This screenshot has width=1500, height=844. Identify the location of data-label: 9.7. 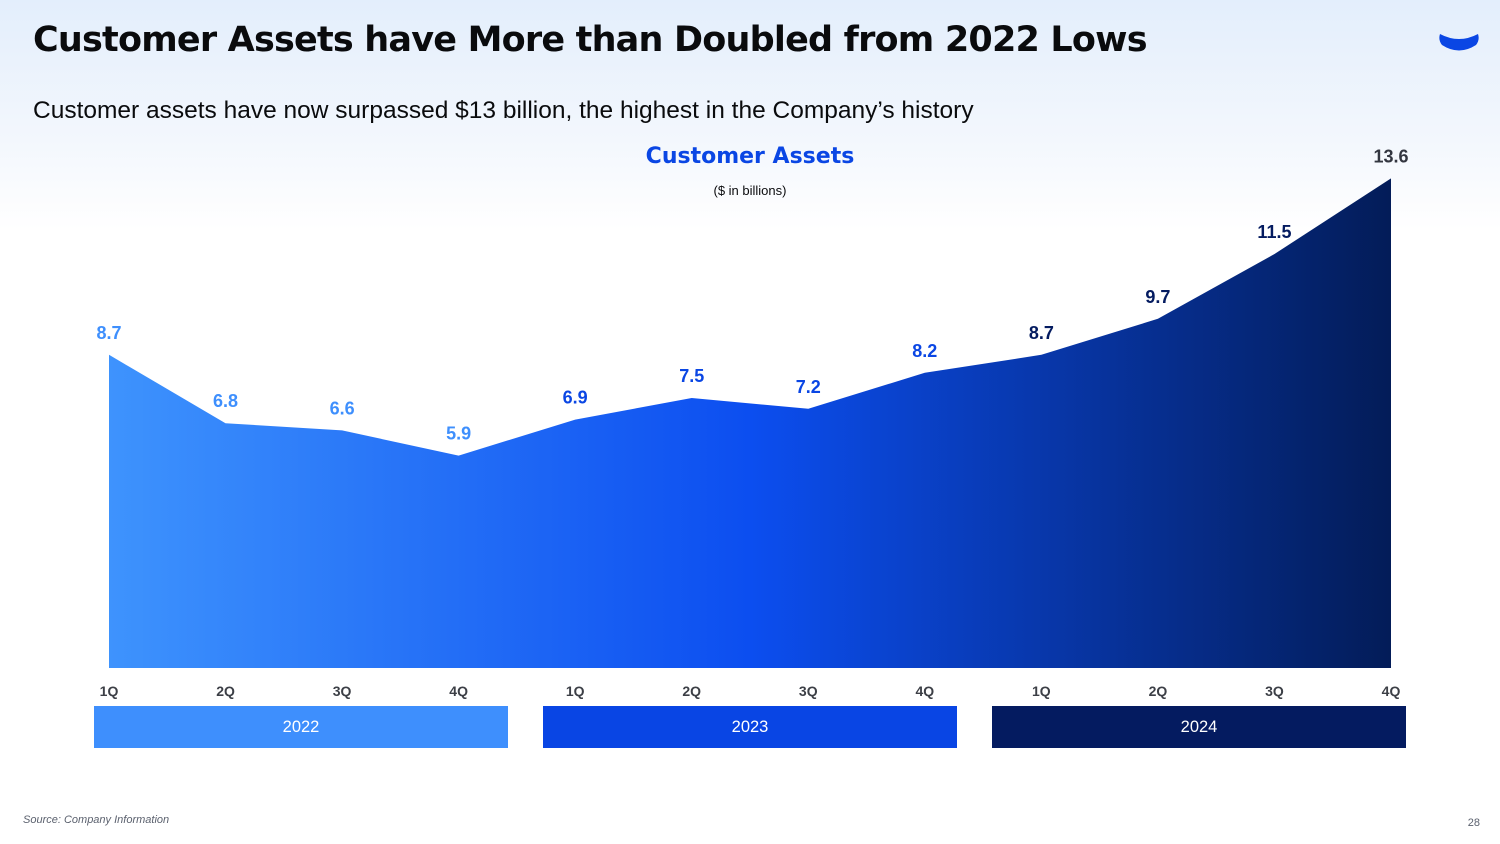
(1157, 297).